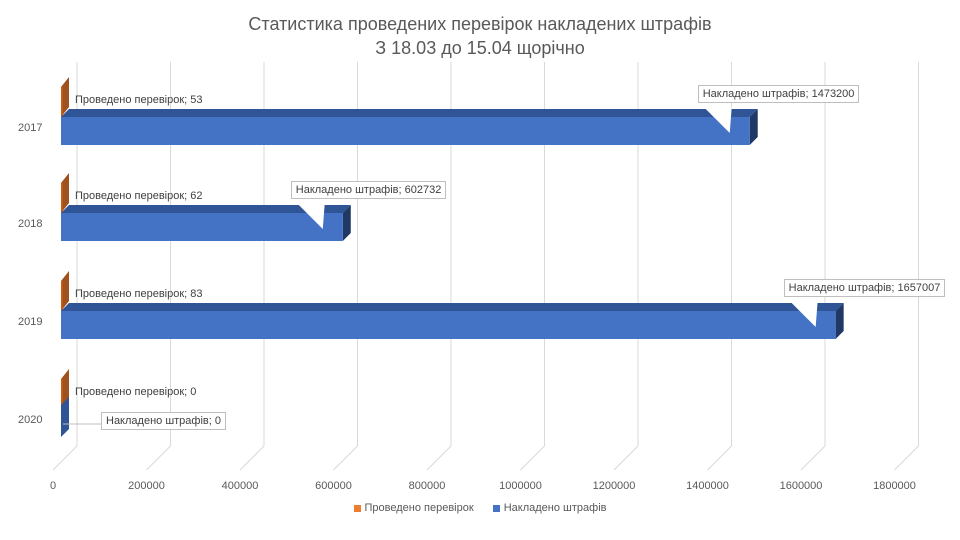 This screenshot has height=540, width=960. I want to click on y-axis-category-label: 2018, so click(30, 224).